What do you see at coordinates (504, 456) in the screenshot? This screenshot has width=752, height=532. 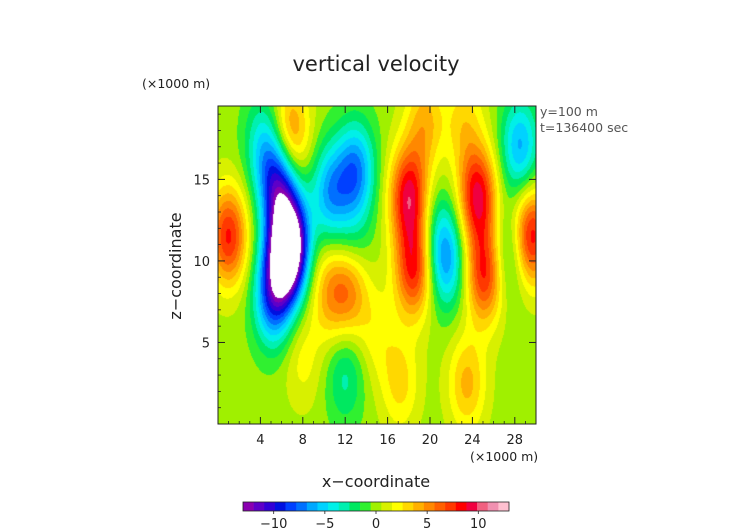 I see `x-axis-unit: (×1000 m)` at bounding box center [504, 456].